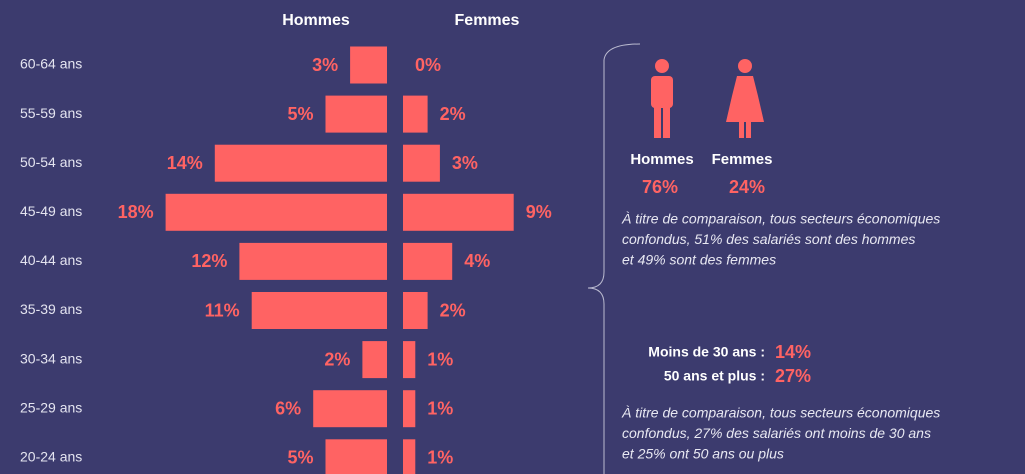  What do you see at coordinates (51, 211) in the screenshot?
I see `category-label: 45-49 ans` at bounding box center [51, 211].